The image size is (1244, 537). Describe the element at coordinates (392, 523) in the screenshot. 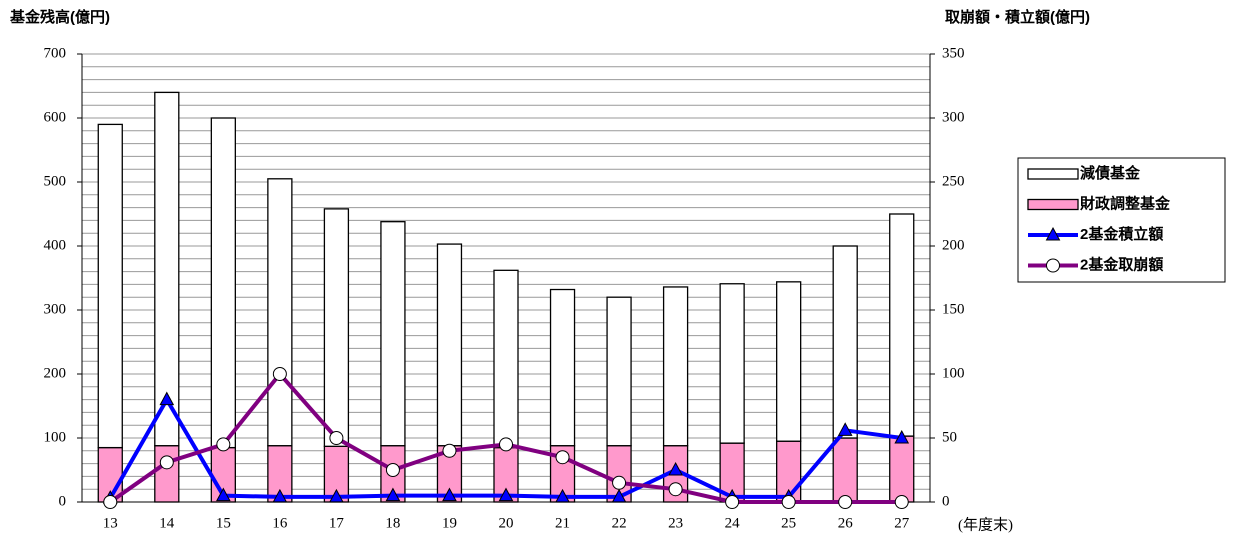

I see `x-tick-label: 18` at that location.